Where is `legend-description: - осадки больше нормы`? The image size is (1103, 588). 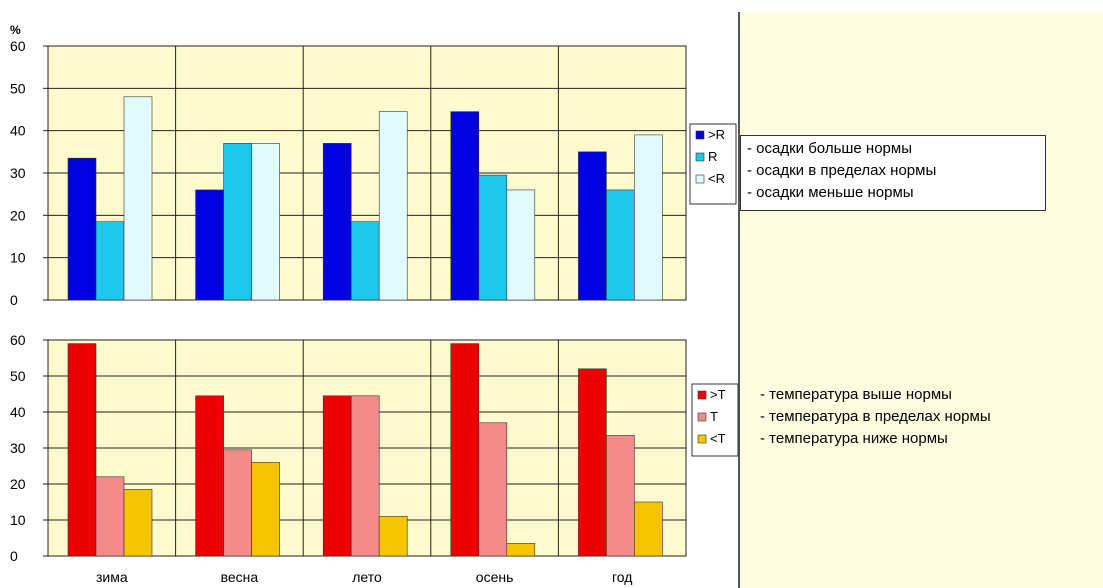 legend-description: - осадки больше нормы is located at coordinates (829, 148).